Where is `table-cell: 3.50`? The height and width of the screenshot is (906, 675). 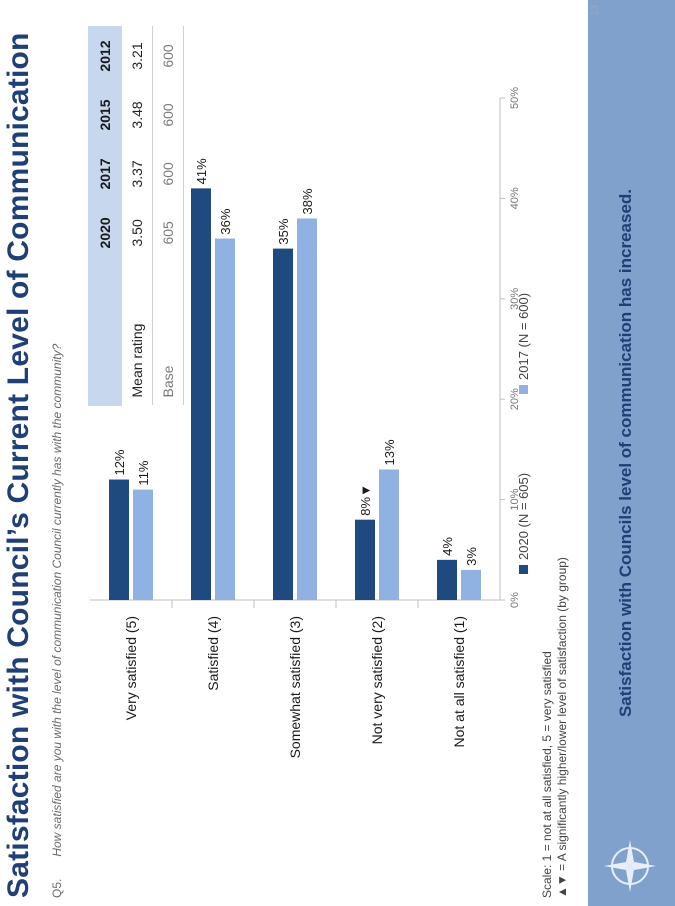
table-cell: 3.50 is located at coordinates (137, 233).